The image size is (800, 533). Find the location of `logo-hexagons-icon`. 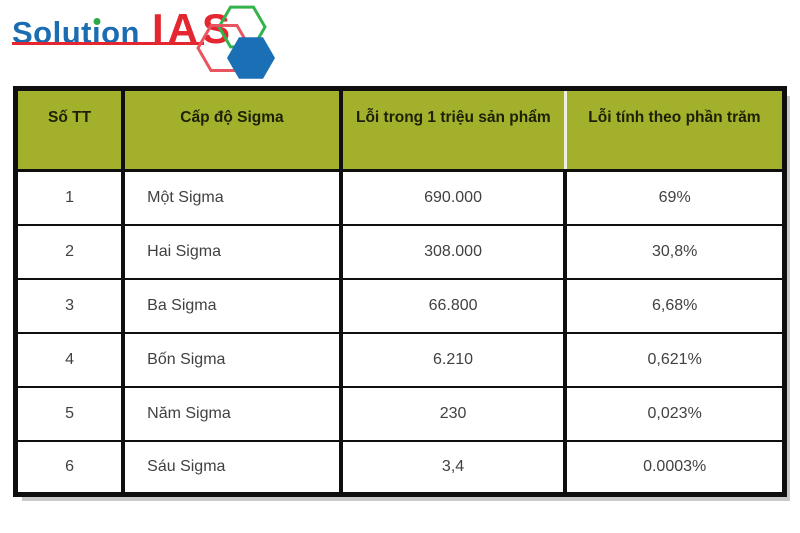

logo-hexagons-icon is located at coordinates (235, 42).